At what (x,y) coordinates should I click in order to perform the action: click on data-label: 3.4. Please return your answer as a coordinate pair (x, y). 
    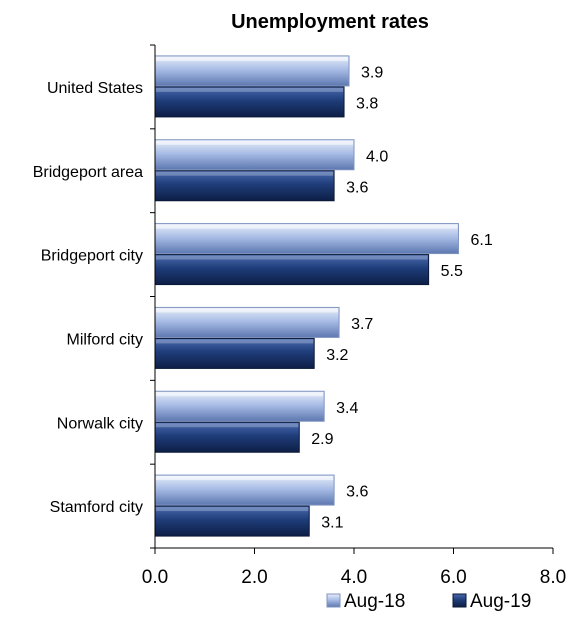
    Looking at the image, I should click on (347, 408).